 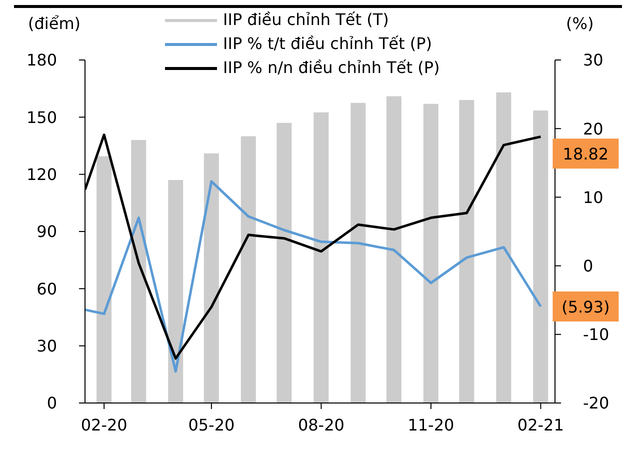 I want to click on legend-label: IIP điều chỉnh Tết (T), so click(x=306, y=20).